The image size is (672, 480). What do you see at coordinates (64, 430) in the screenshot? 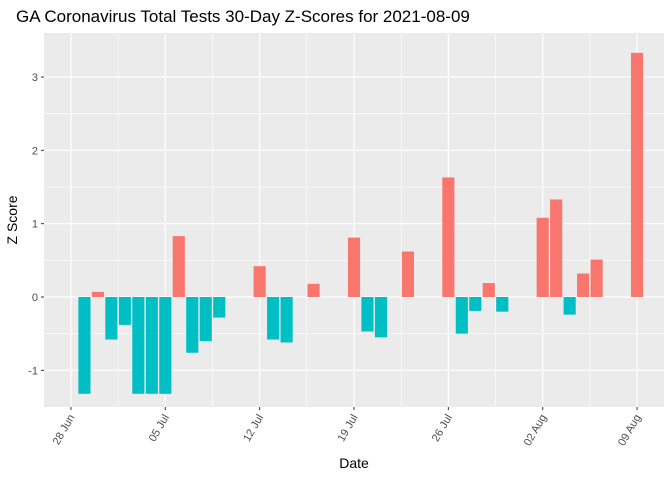
I see `x-tick-label: 28 Jun` at bounding box center [64, 430].